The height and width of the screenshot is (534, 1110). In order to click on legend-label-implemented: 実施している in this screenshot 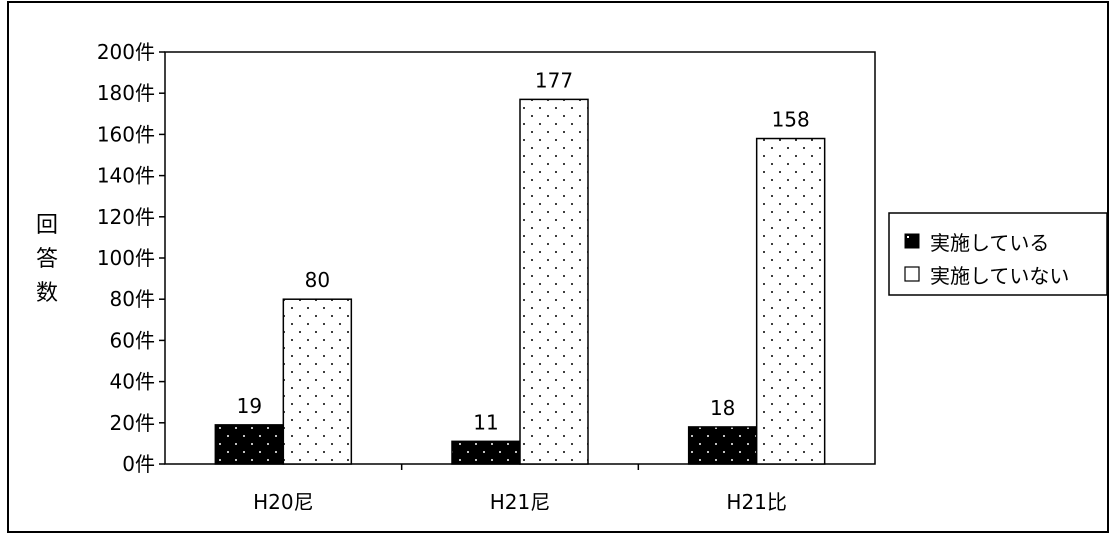, I will do `click(989, 243)`.